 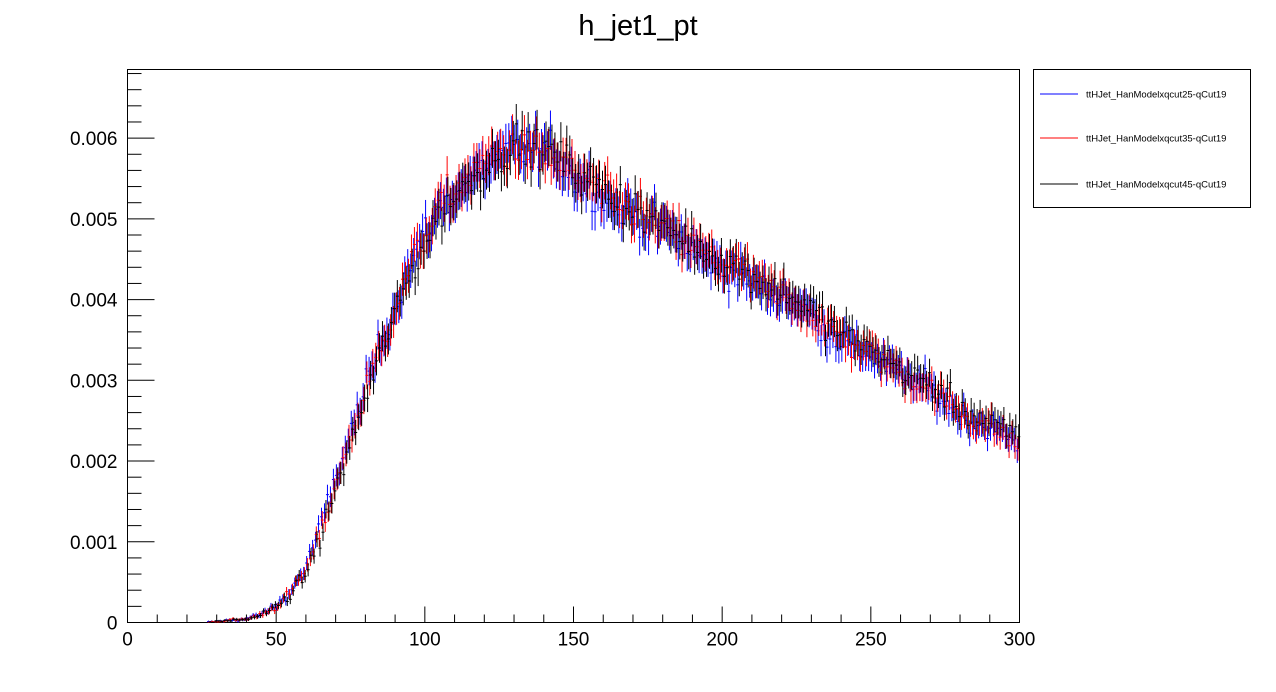 I want to click on legend-label-3: ttHJet_HanModelxqcut45-qCut19, so click(x=1156, y=185).